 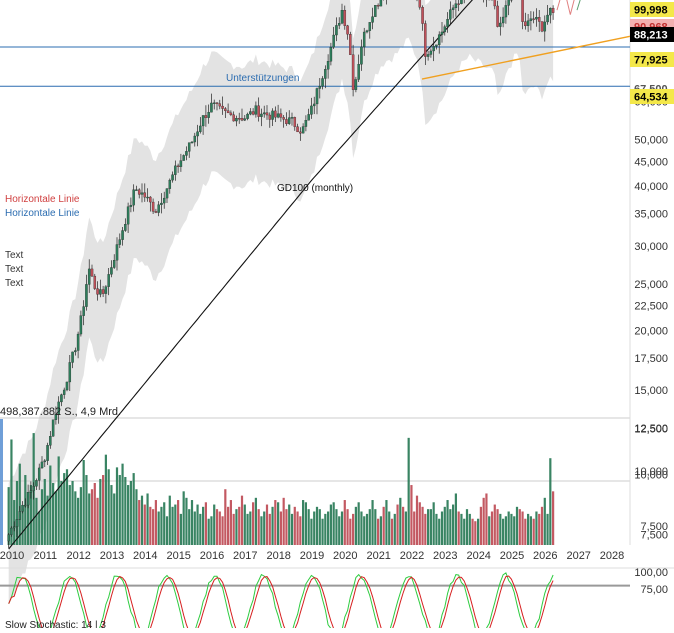 I want to click on x-tick-label: 2022, so click(x=412, y=556).